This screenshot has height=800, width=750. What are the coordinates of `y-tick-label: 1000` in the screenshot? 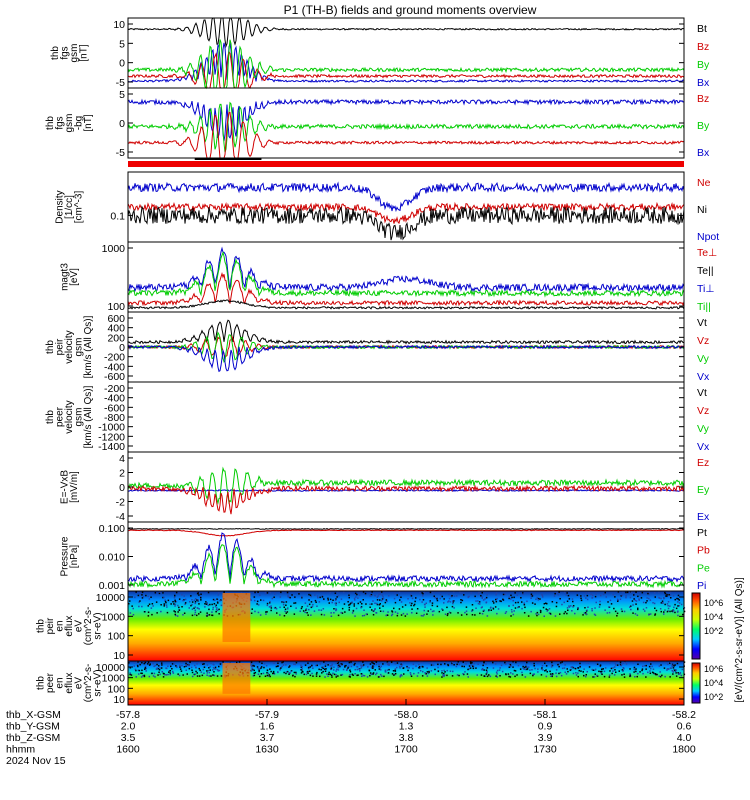 It's located at (114, 617).